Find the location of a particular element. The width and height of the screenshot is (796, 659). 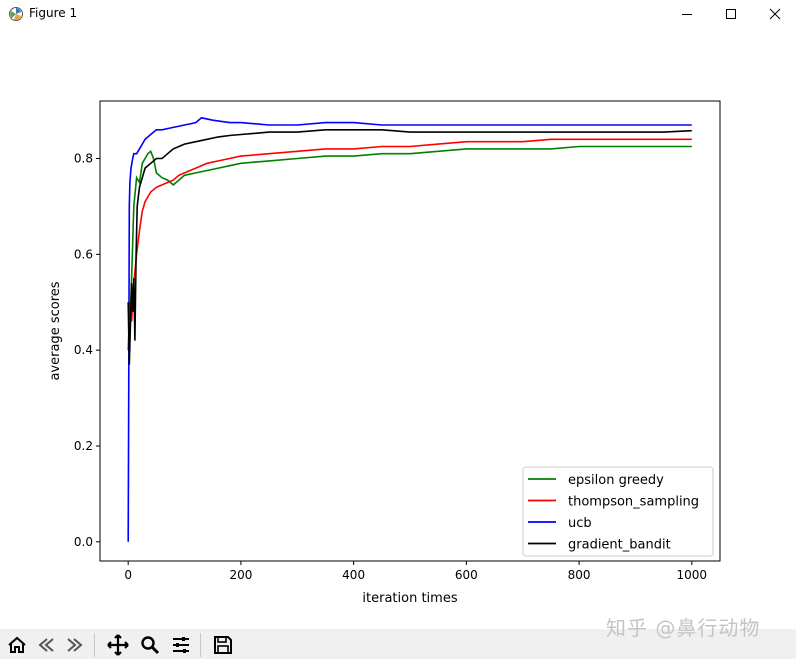

legend-label-1: thompson_sampling is located at coordinates (633, 502).